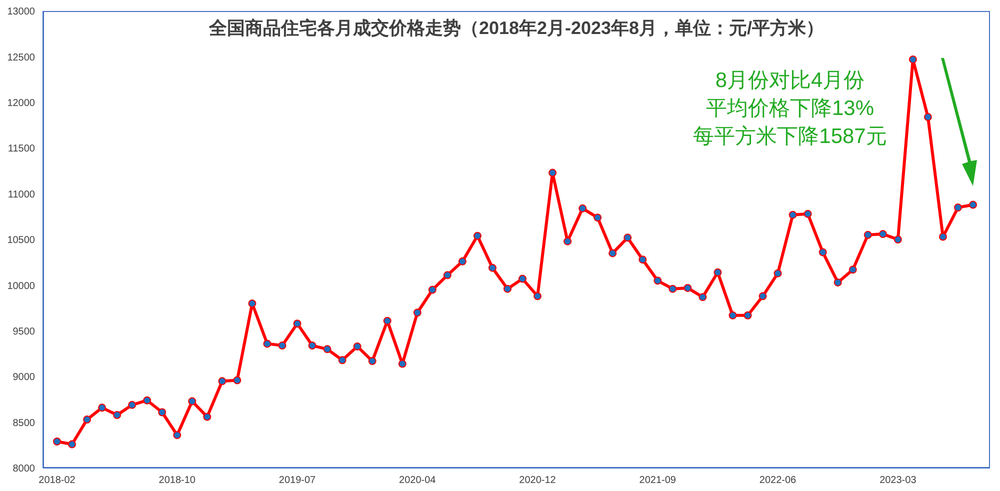 The height and width of the screenshot is (491, 1000). Describe the element at coordinates (778, 480) in the screenshot. I see `x-tick-label: 2022-06` at that location.